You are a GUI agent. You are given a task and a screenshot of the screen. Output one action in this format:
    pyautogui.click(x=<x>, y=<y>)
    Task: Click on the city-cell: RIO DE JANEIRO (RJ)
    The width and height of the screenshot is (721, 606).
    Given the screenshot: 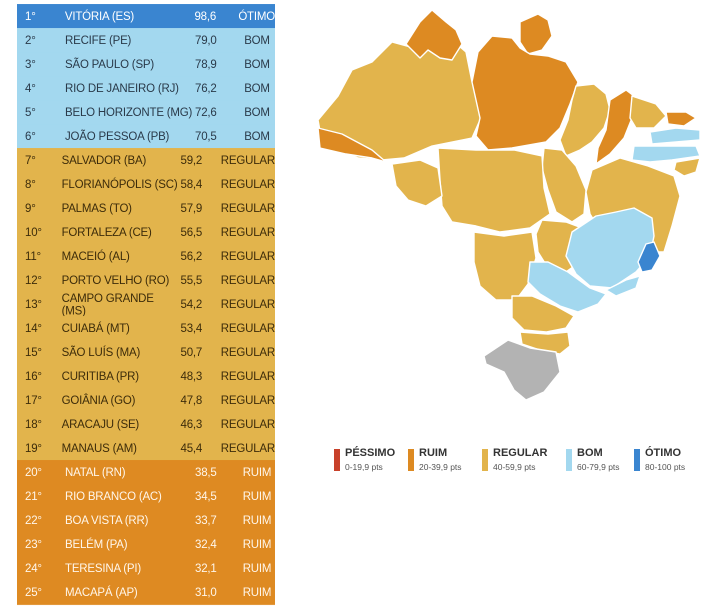 What is the action you would take?
    pyautogui.click(x=122, y=88)
    